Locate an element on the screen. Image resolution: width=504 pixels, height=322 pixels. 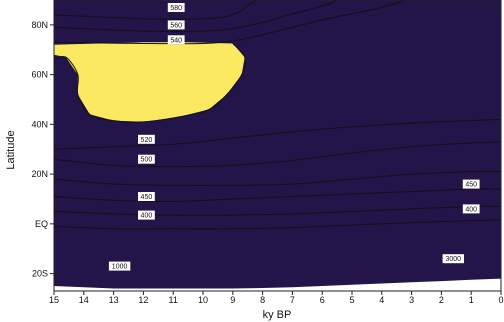
contour-label: 560 is located at coordinates (176, 25).